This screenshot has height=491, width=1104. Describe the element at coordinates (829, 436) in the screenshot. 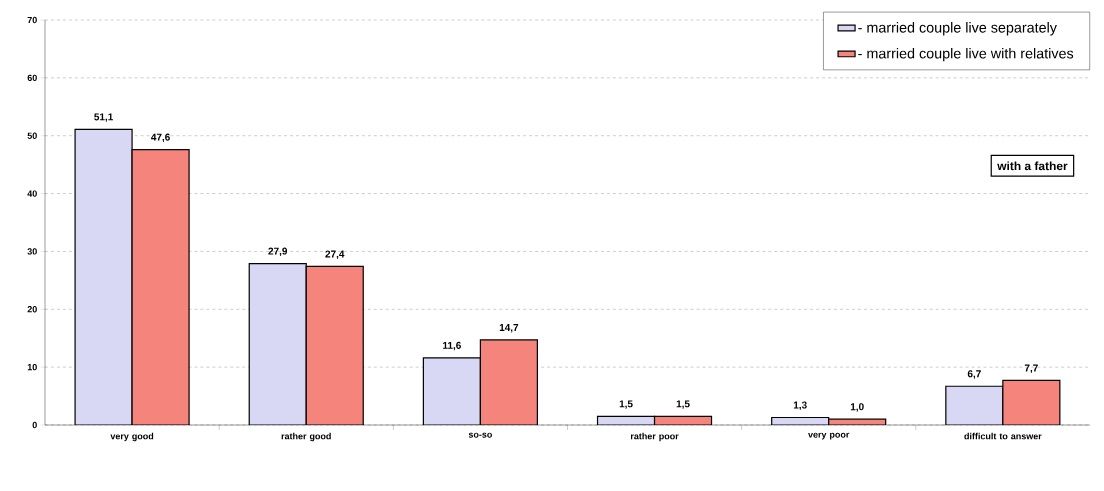

I see `x-tick-label: very poor` at that location.